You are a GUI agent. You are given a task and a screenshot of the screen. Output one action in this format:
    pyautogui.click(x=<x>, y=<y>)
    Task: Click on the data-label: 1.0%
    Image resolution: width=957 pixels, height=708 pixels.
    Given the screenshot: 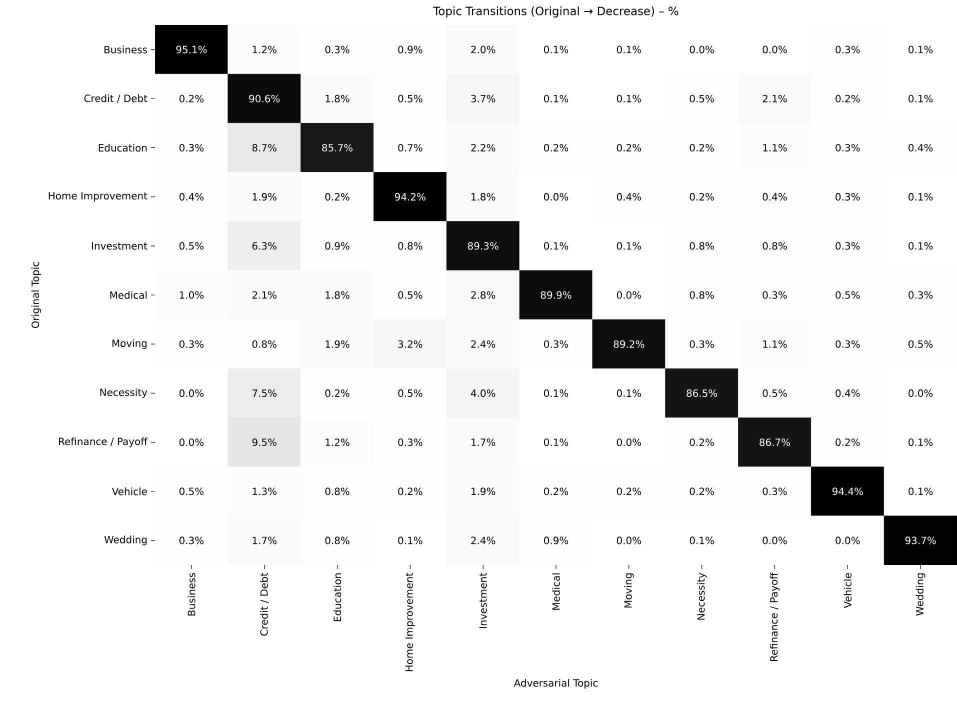 What is the action you would take?
    pyautogui.click(x=192, y=295)
    